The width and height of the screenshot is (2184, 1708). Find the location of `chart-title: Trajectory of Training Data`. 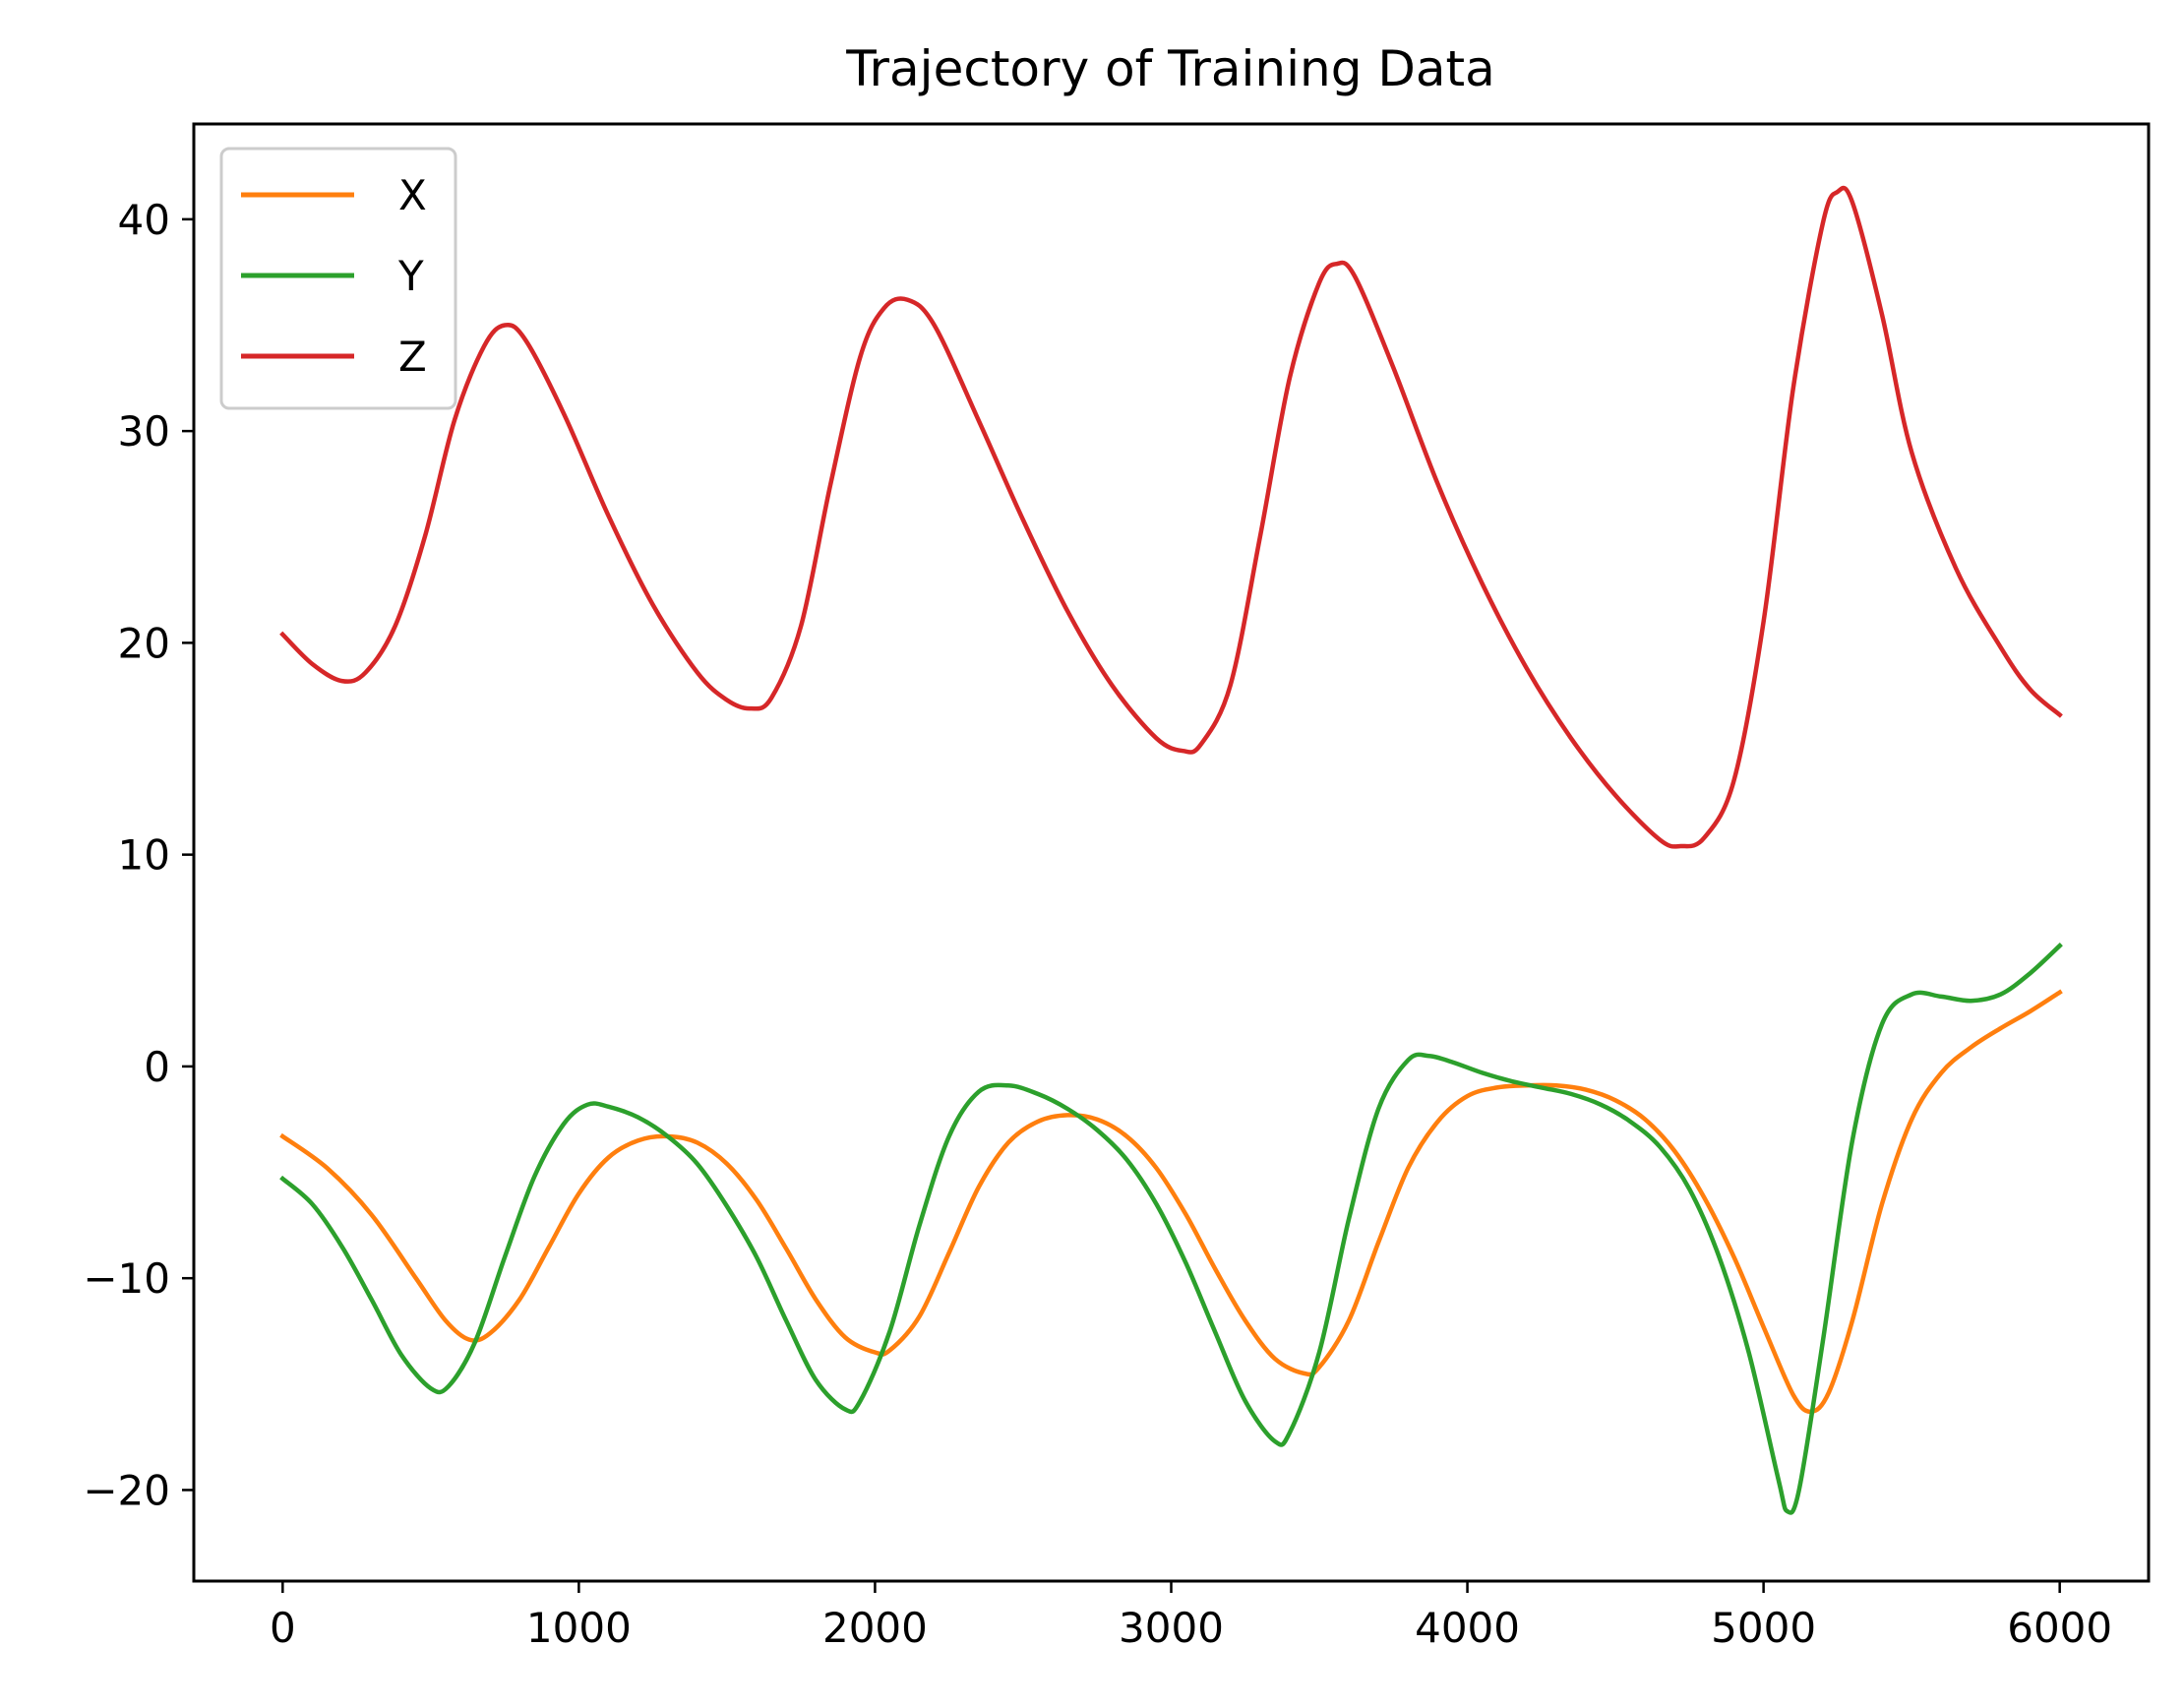

chart-title: Trajectory of Training Data is located at coordinates (1169, 68).